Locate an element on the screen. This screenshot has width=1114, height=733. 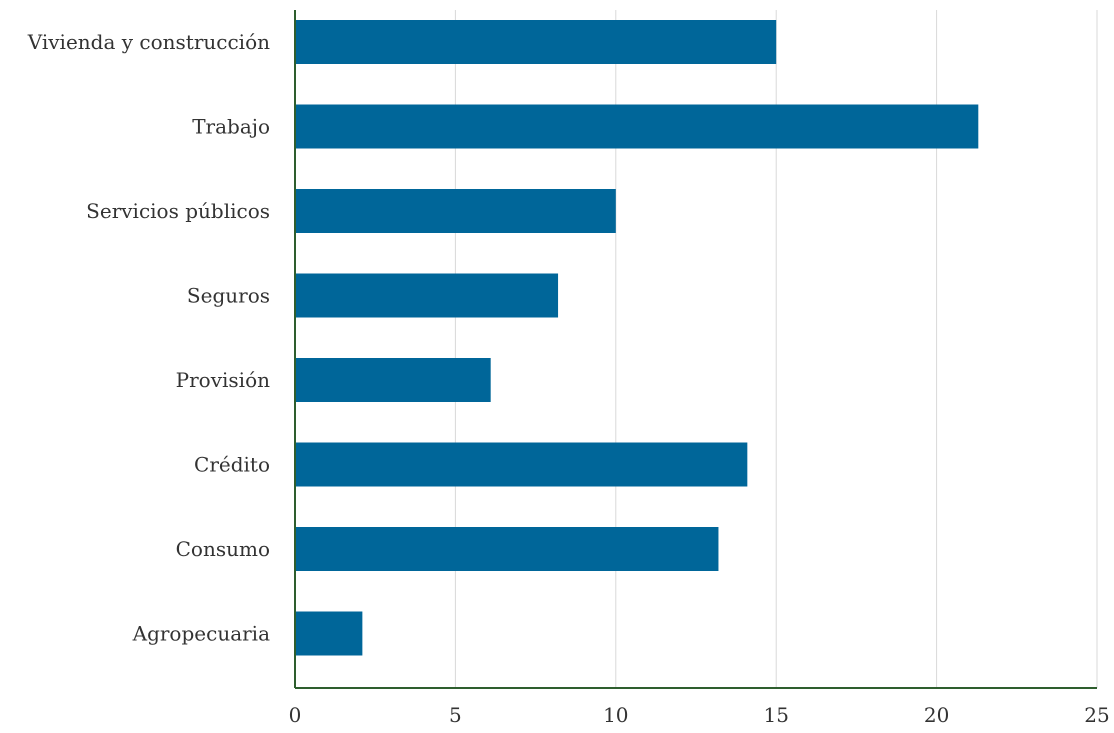
category-label: Trabajo is located at coordinates (231, 127).